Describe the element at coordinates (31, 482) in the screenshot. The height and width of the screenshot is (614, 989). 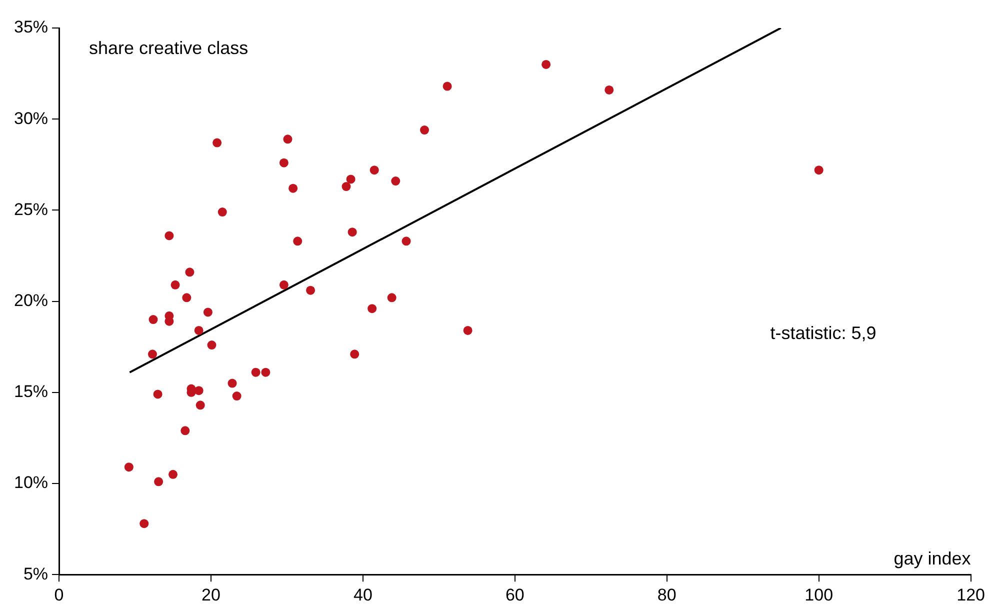
I see `y-tick-label: 10%` at that location.